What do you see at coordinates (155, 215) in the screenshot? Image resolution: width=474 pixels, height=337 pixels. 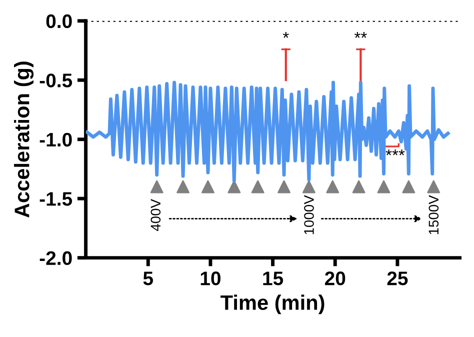 I see `annotation: 400V` at bounding box center [155, 215].